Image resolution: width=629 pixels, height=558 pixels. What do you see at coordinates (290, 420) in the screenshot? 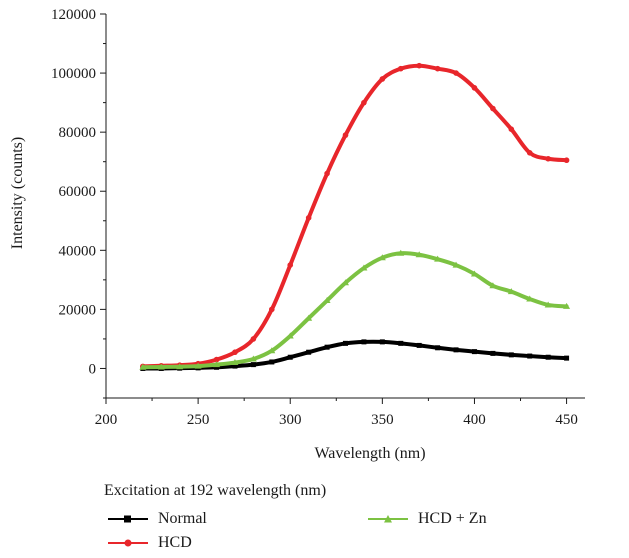
I see `x-tick-label: 300` at bounding box center [290, 420].